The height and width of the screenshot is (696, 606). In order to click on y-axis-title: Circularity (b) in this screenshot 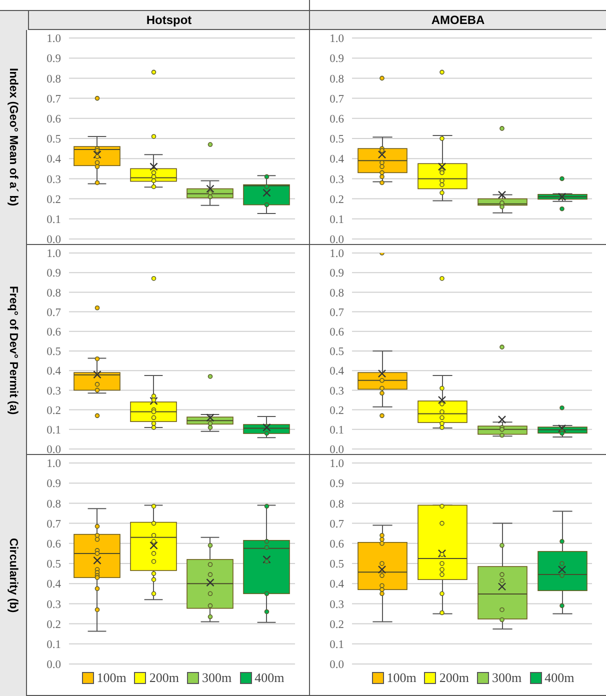, I will do `click(13, 575)`.